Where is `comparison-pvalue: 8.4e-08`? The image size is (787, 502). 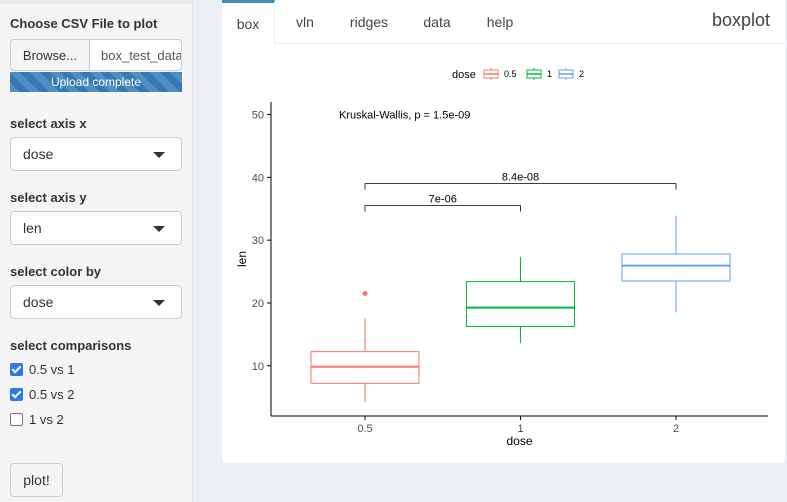
comparison-pvalue: 8.4e-08 is located at coordinates (520, 178).